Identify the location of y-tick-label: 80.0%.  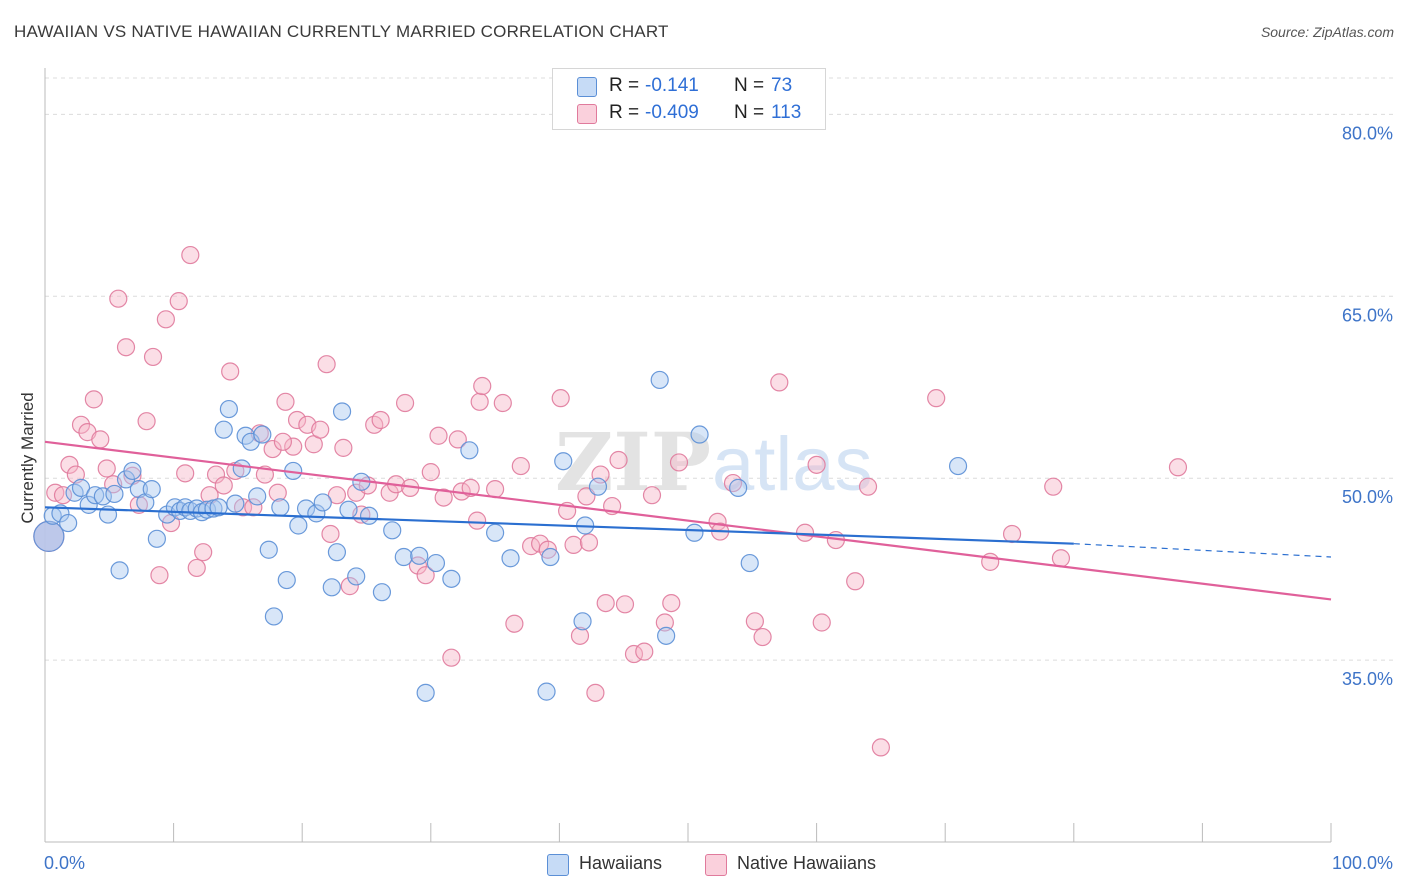
(1367, 133).